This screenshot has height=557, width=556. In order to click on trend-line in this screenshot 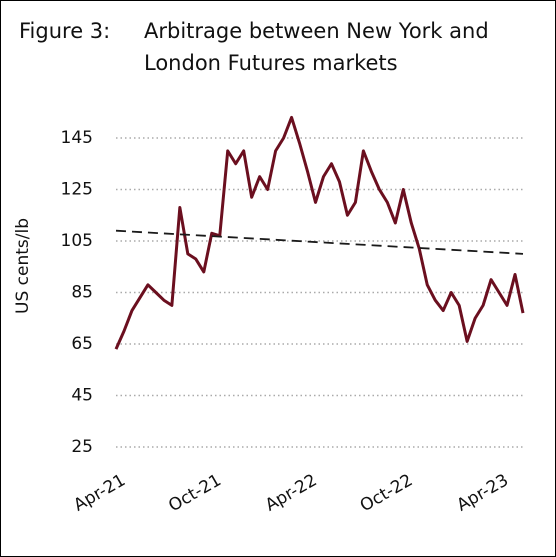, I will do `click(319, 242)`.